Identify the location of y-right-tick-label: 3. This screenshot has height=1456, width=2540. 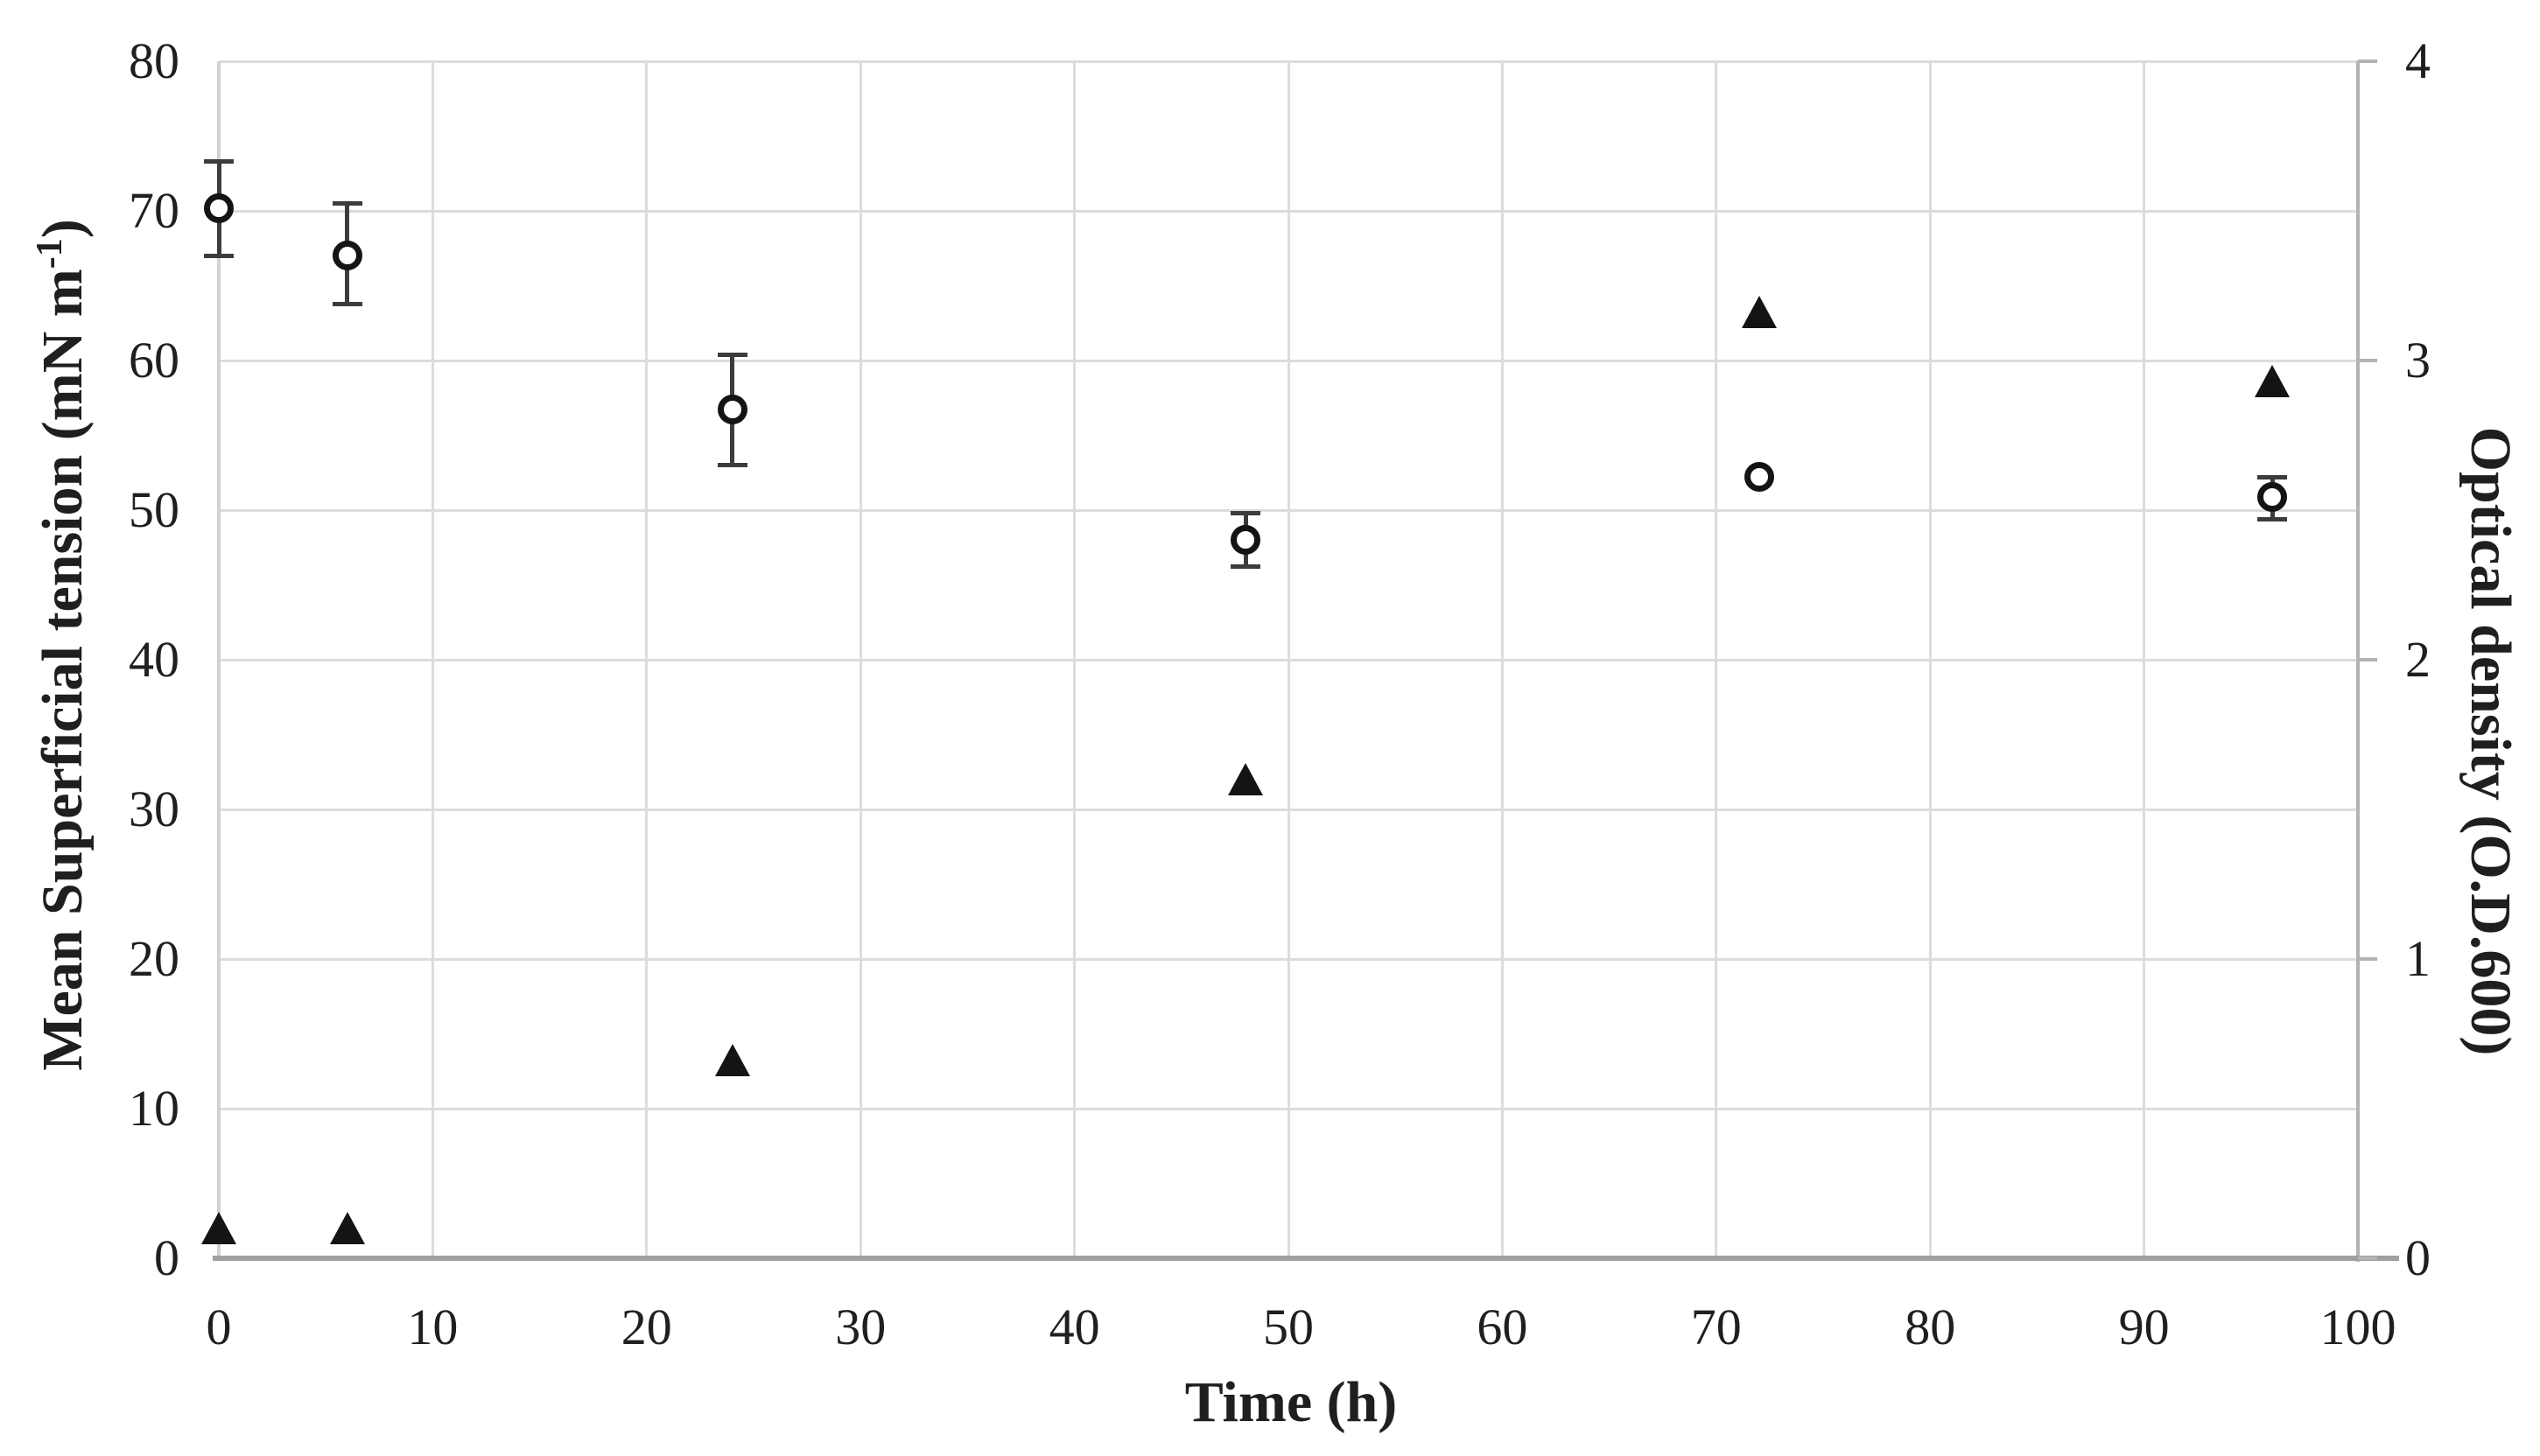
(2418, 360).